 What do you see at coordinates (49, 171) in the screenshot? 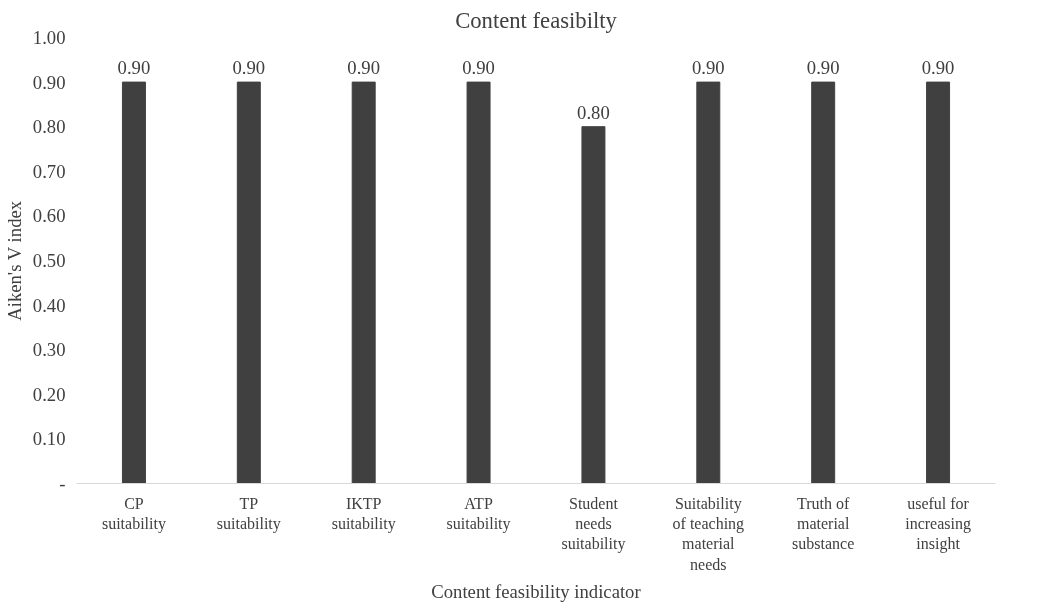
I see `y-tick-label: 0.70` at bounding box center [49, 171].